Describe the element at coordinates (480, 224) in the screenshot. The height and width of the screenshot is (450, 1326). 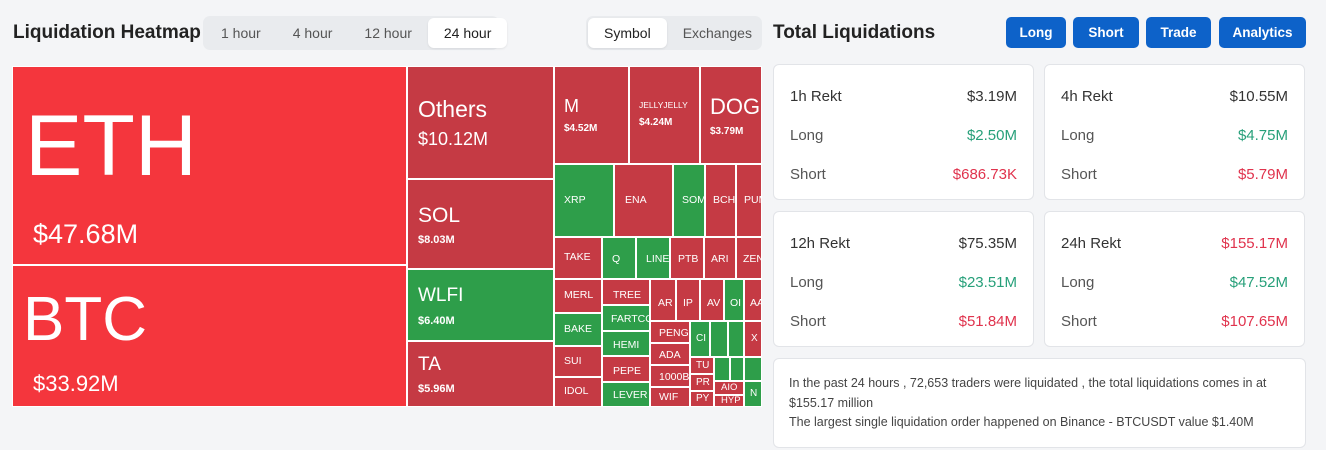
I see `tile-sol: SOL $8.03M` at that location.